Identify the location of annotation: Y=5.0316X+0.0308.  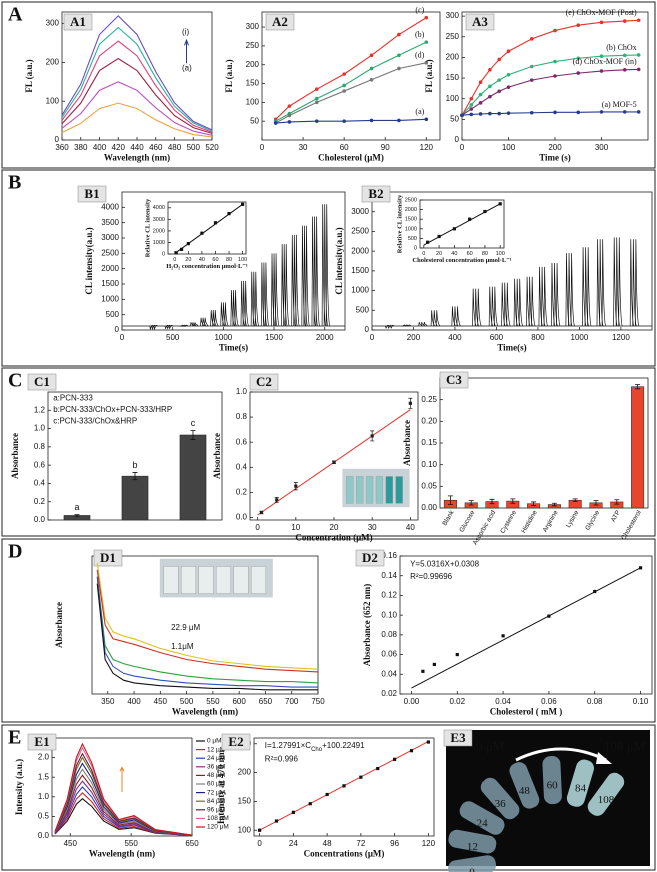
(445, 563).